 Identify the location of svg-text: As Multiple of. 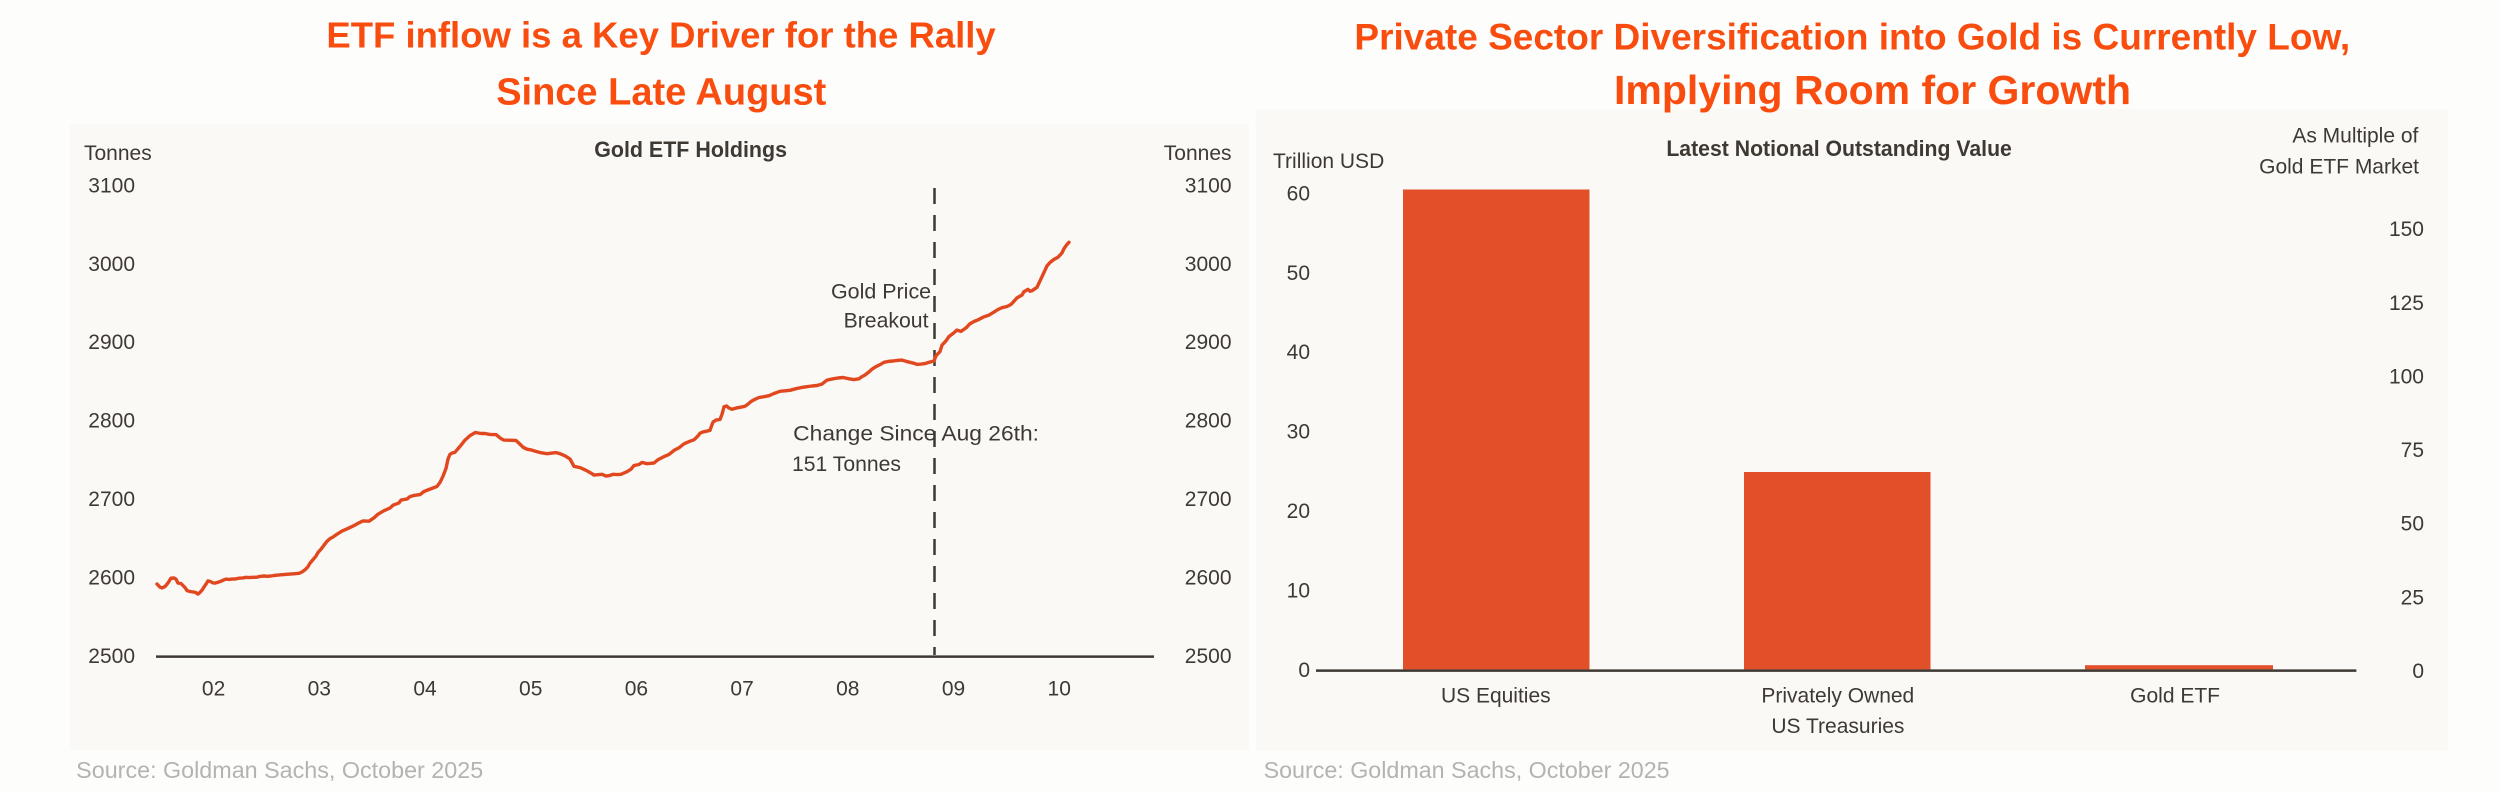
(2355, 135).